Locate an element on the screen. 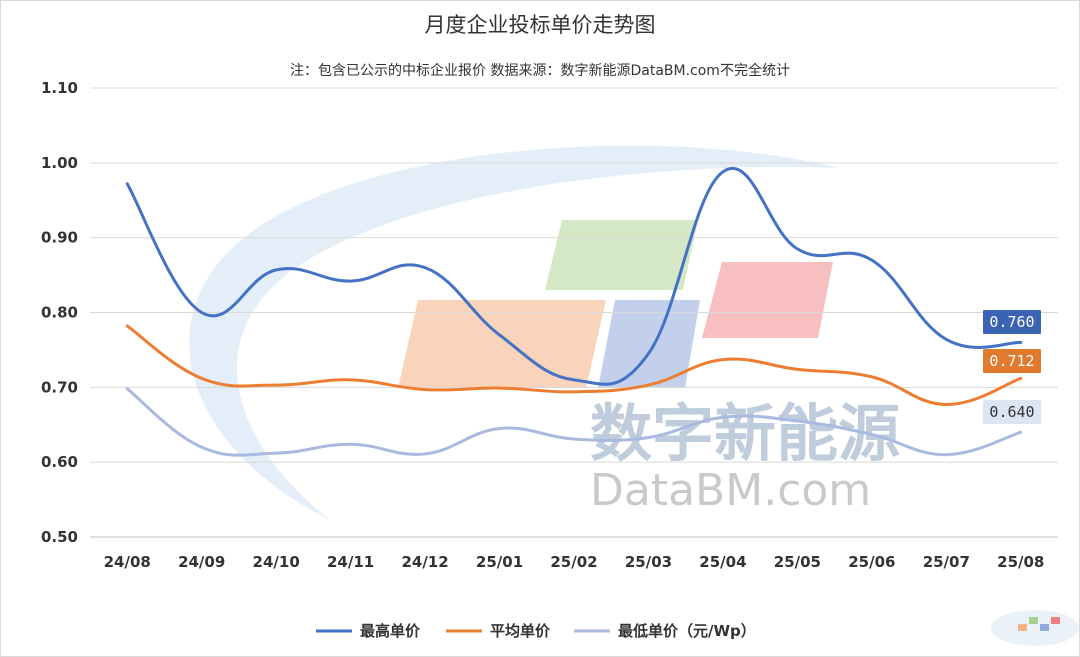  y-tick-label: 1.00 is located at coordinates (59, 163).